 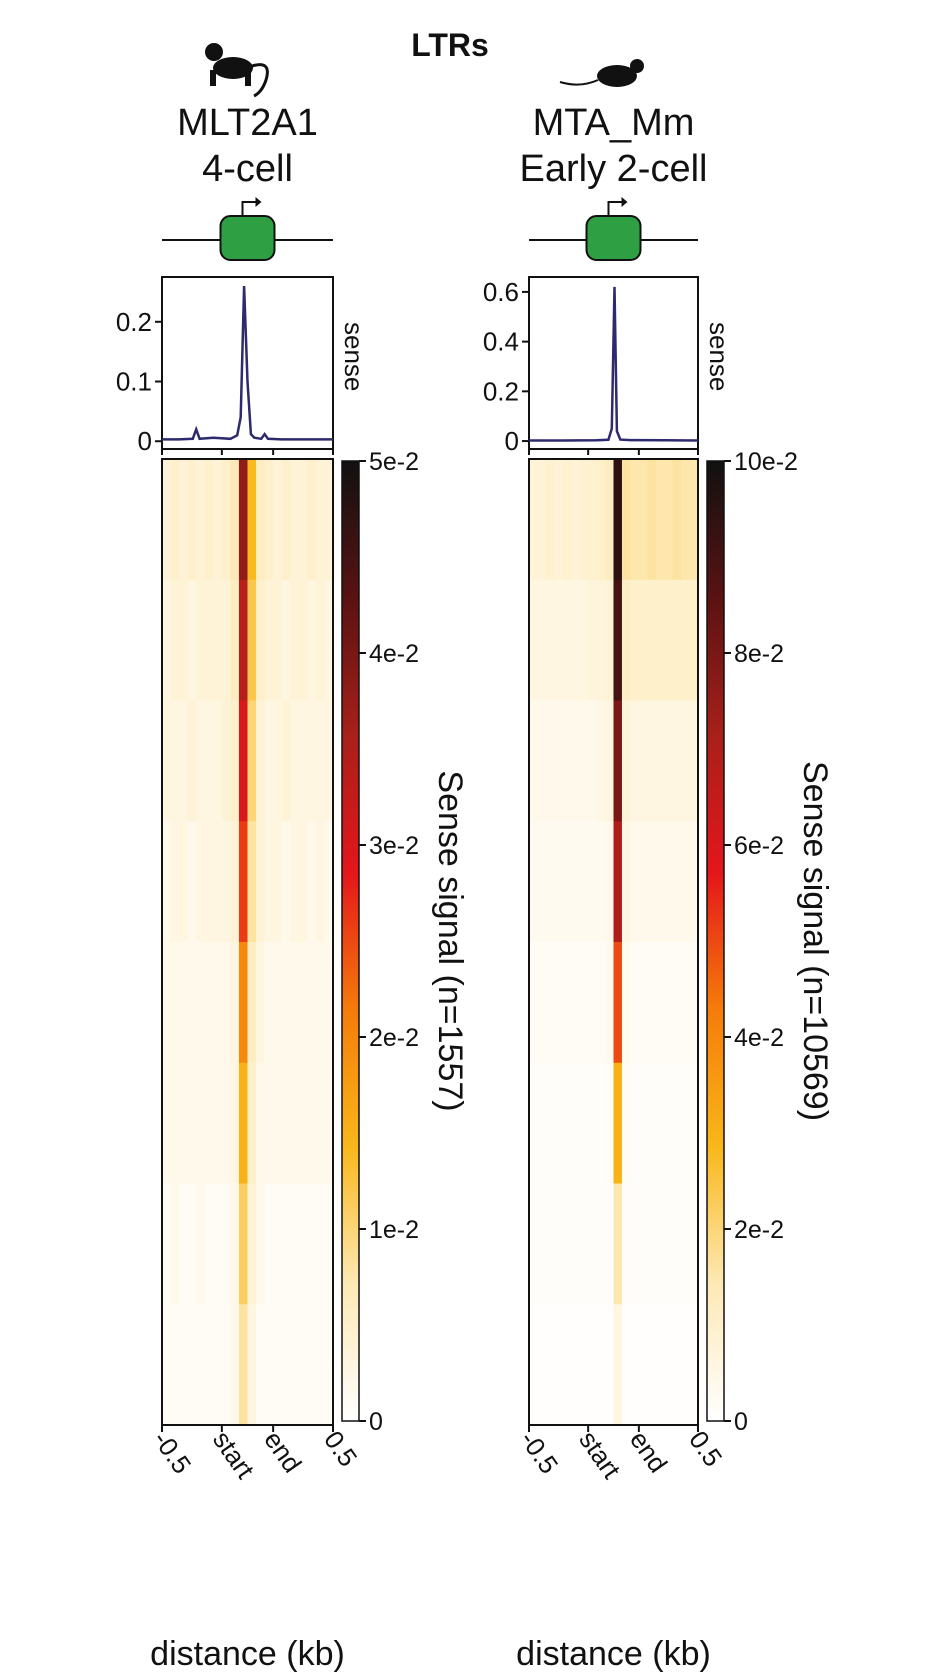 What do you see at coordinates (247, 363) in the screenshot?
I see `profile-frame` at bounding box center [247, 363].